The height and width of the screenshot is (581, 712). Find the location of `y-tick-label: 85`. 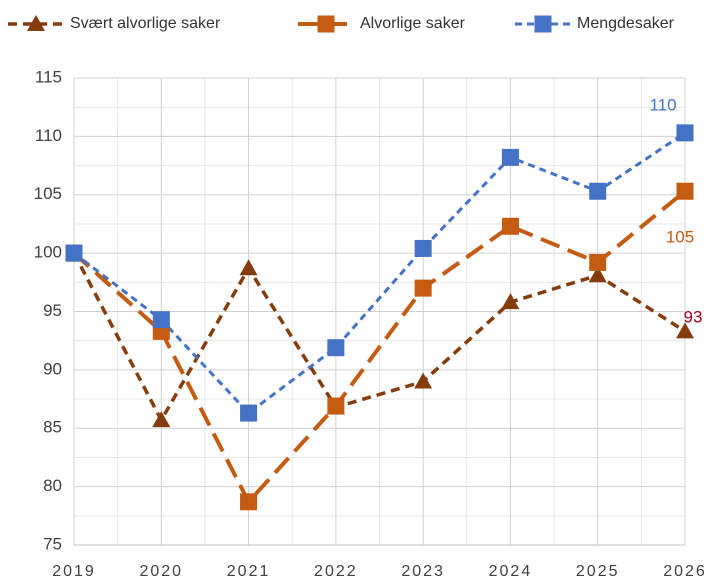

y-tick-label: 85 is located at coordinates (52, 427).